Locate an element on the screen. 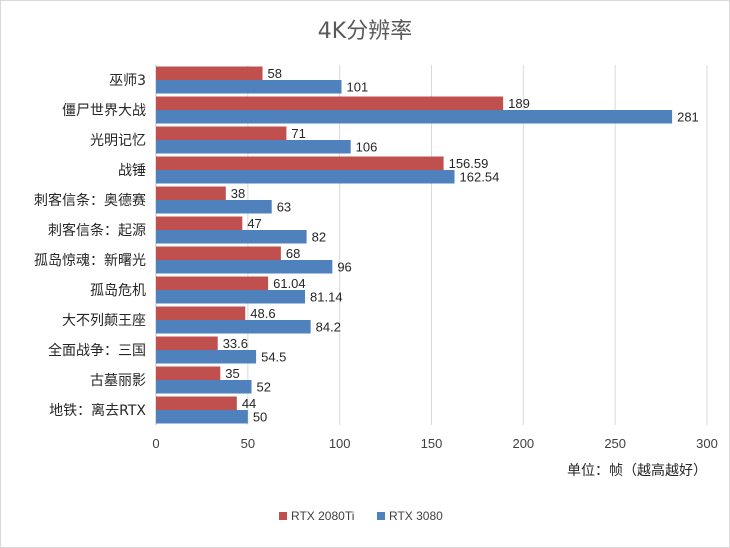 This screenshot has height=548, width=730. x-tick-label: 100 is located at coordinates (340, 443).